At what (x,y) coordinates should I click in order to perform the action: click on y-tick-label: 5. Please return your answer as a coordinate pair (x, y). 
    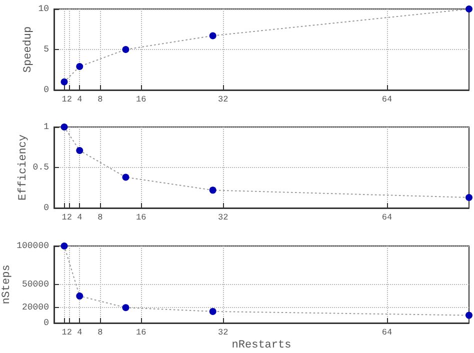
    Looking at the image, I should click on (46, 49).